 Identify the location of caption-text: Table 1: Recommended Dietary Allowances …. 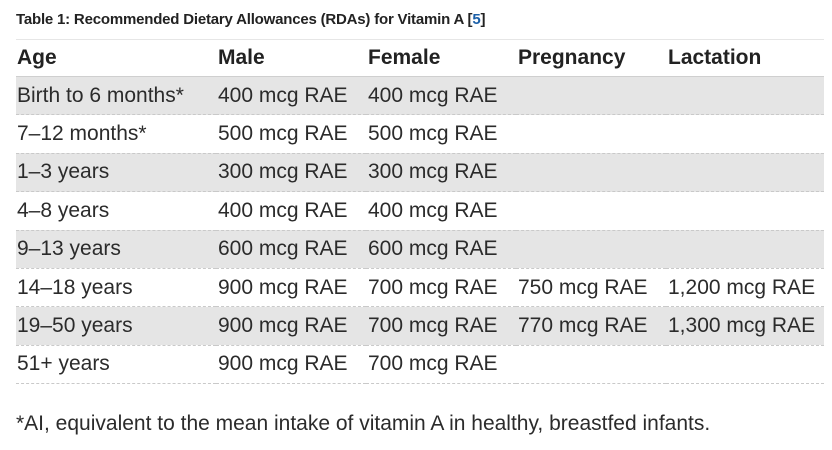
(244, 19).